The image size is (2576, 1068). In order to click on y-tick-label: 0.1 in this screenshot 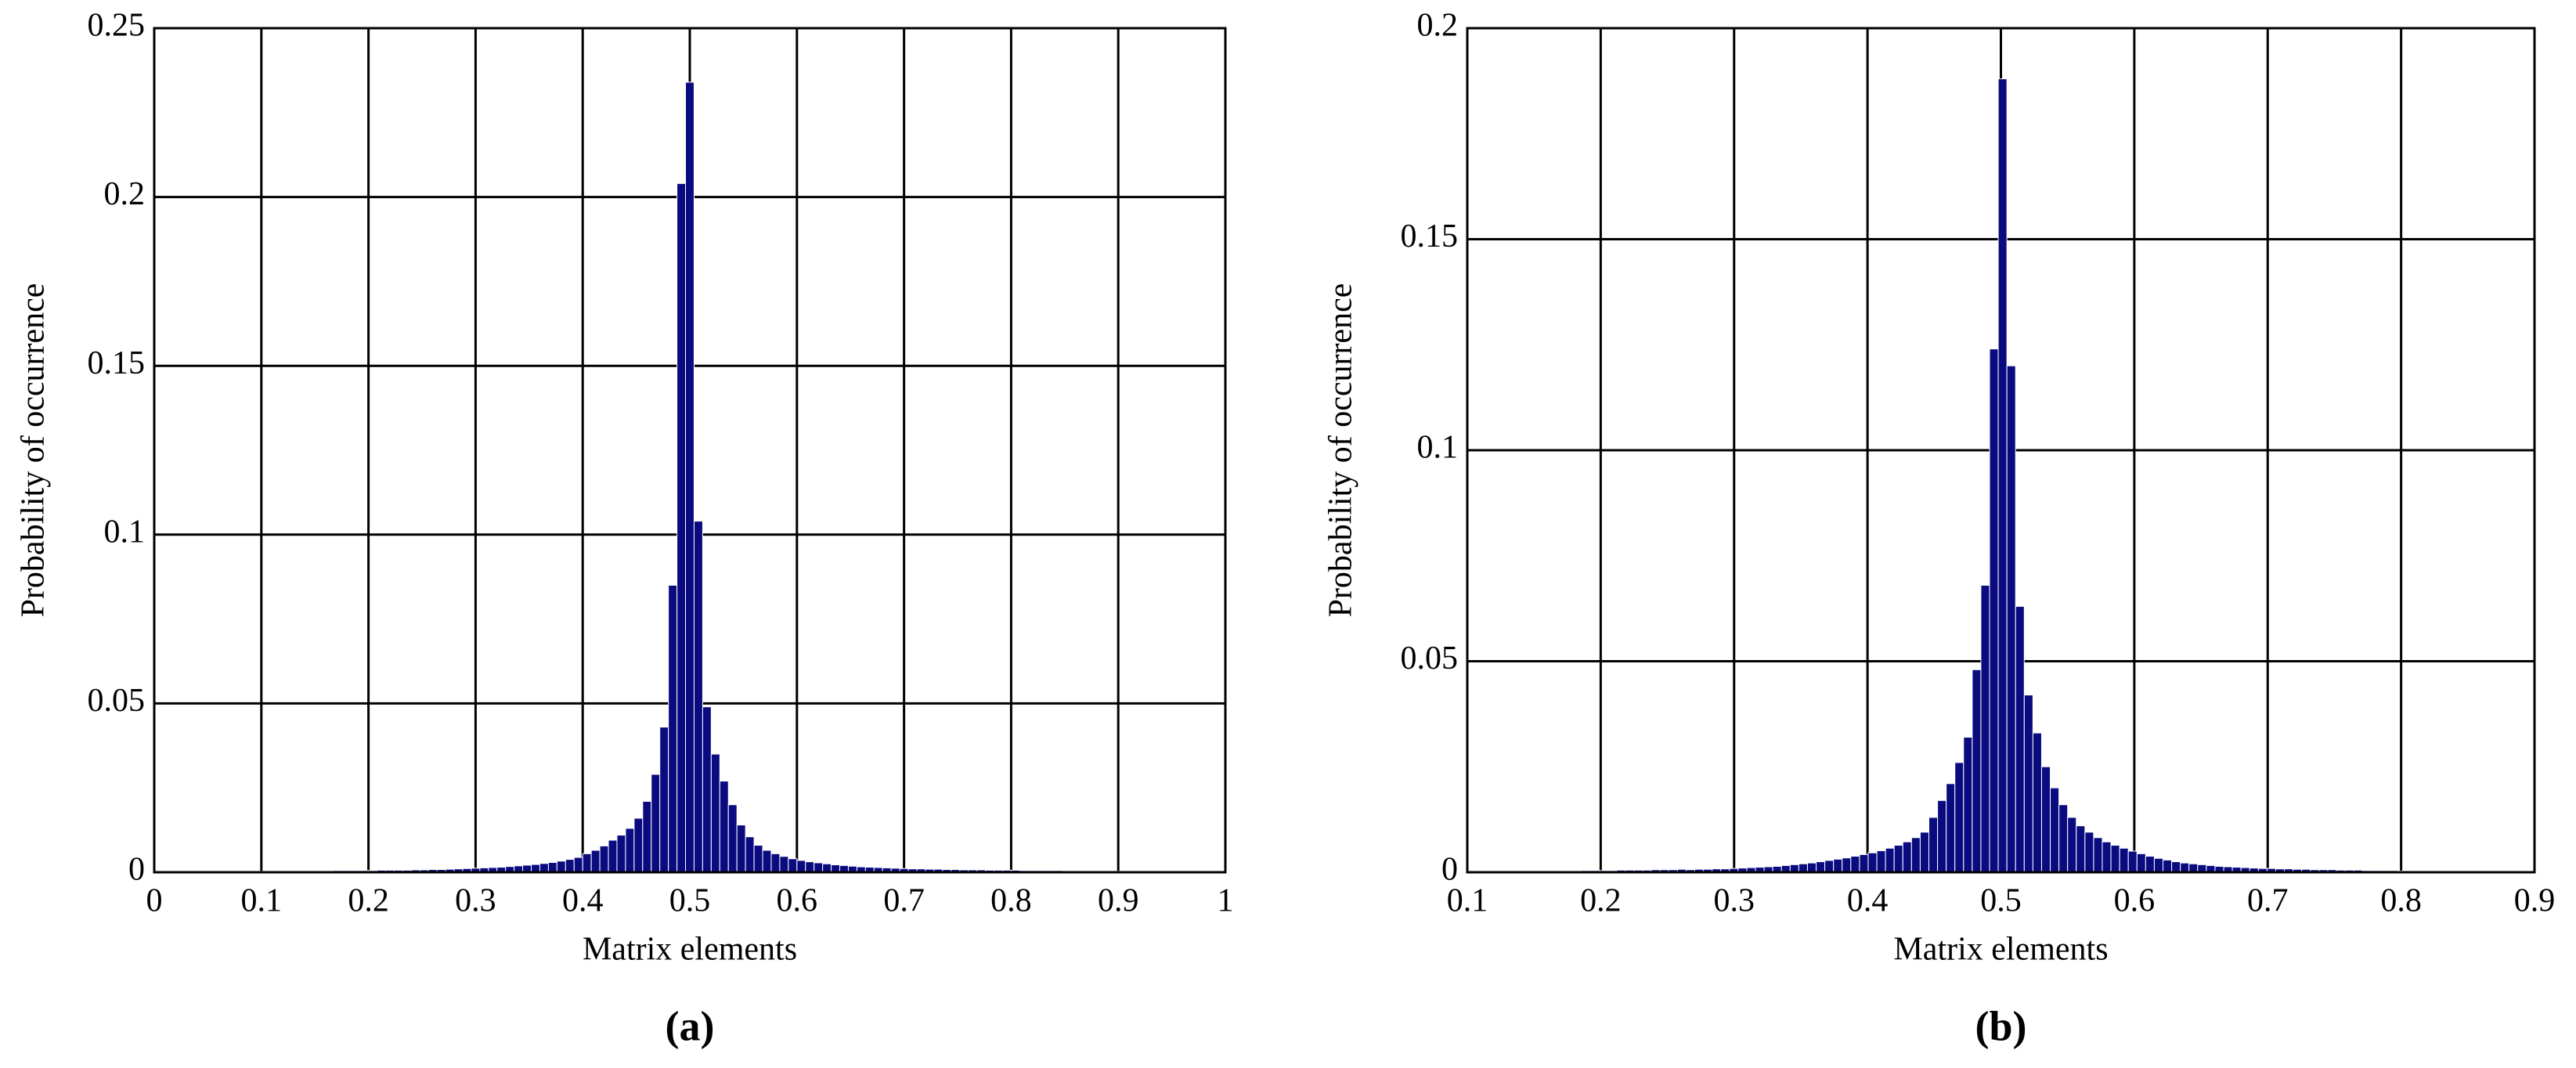, I will do `click(125, 532)`.